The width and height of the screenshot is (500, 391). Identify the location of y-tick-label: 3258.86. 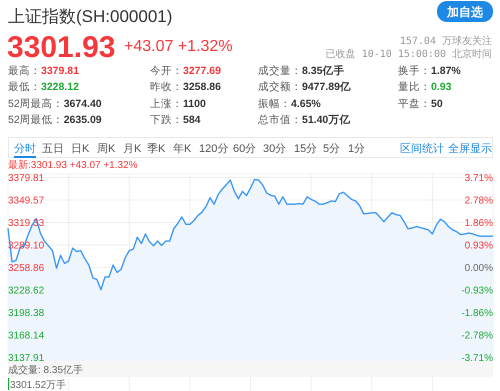
(26, 268).